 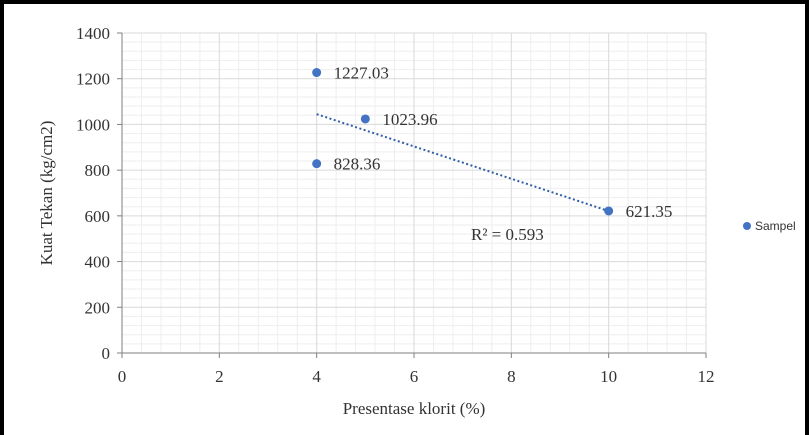 What do you see at coordinates (414, 408) in the screenshot?
I see `x-axis-title: Presentase klorit (%)` at bounding box center [414, 408].